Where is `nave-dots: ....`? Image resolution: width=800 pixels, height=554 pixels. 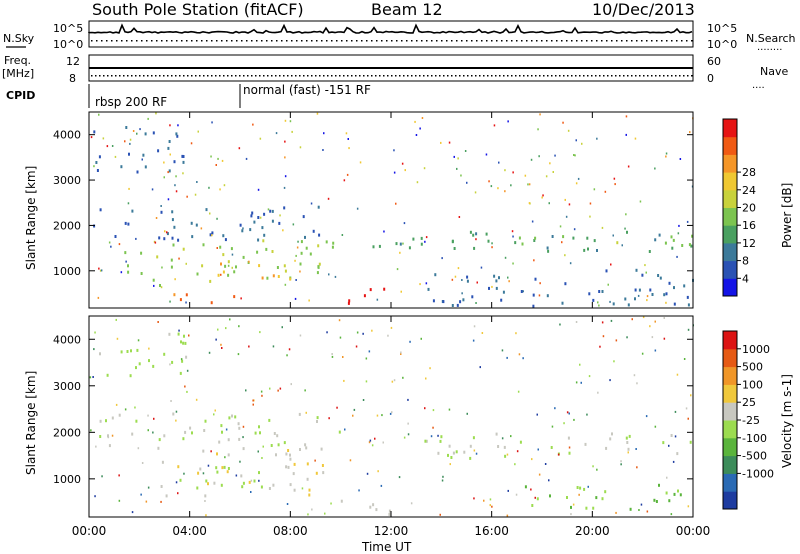
nave-dots: .... is located at coordinates (758, 85).